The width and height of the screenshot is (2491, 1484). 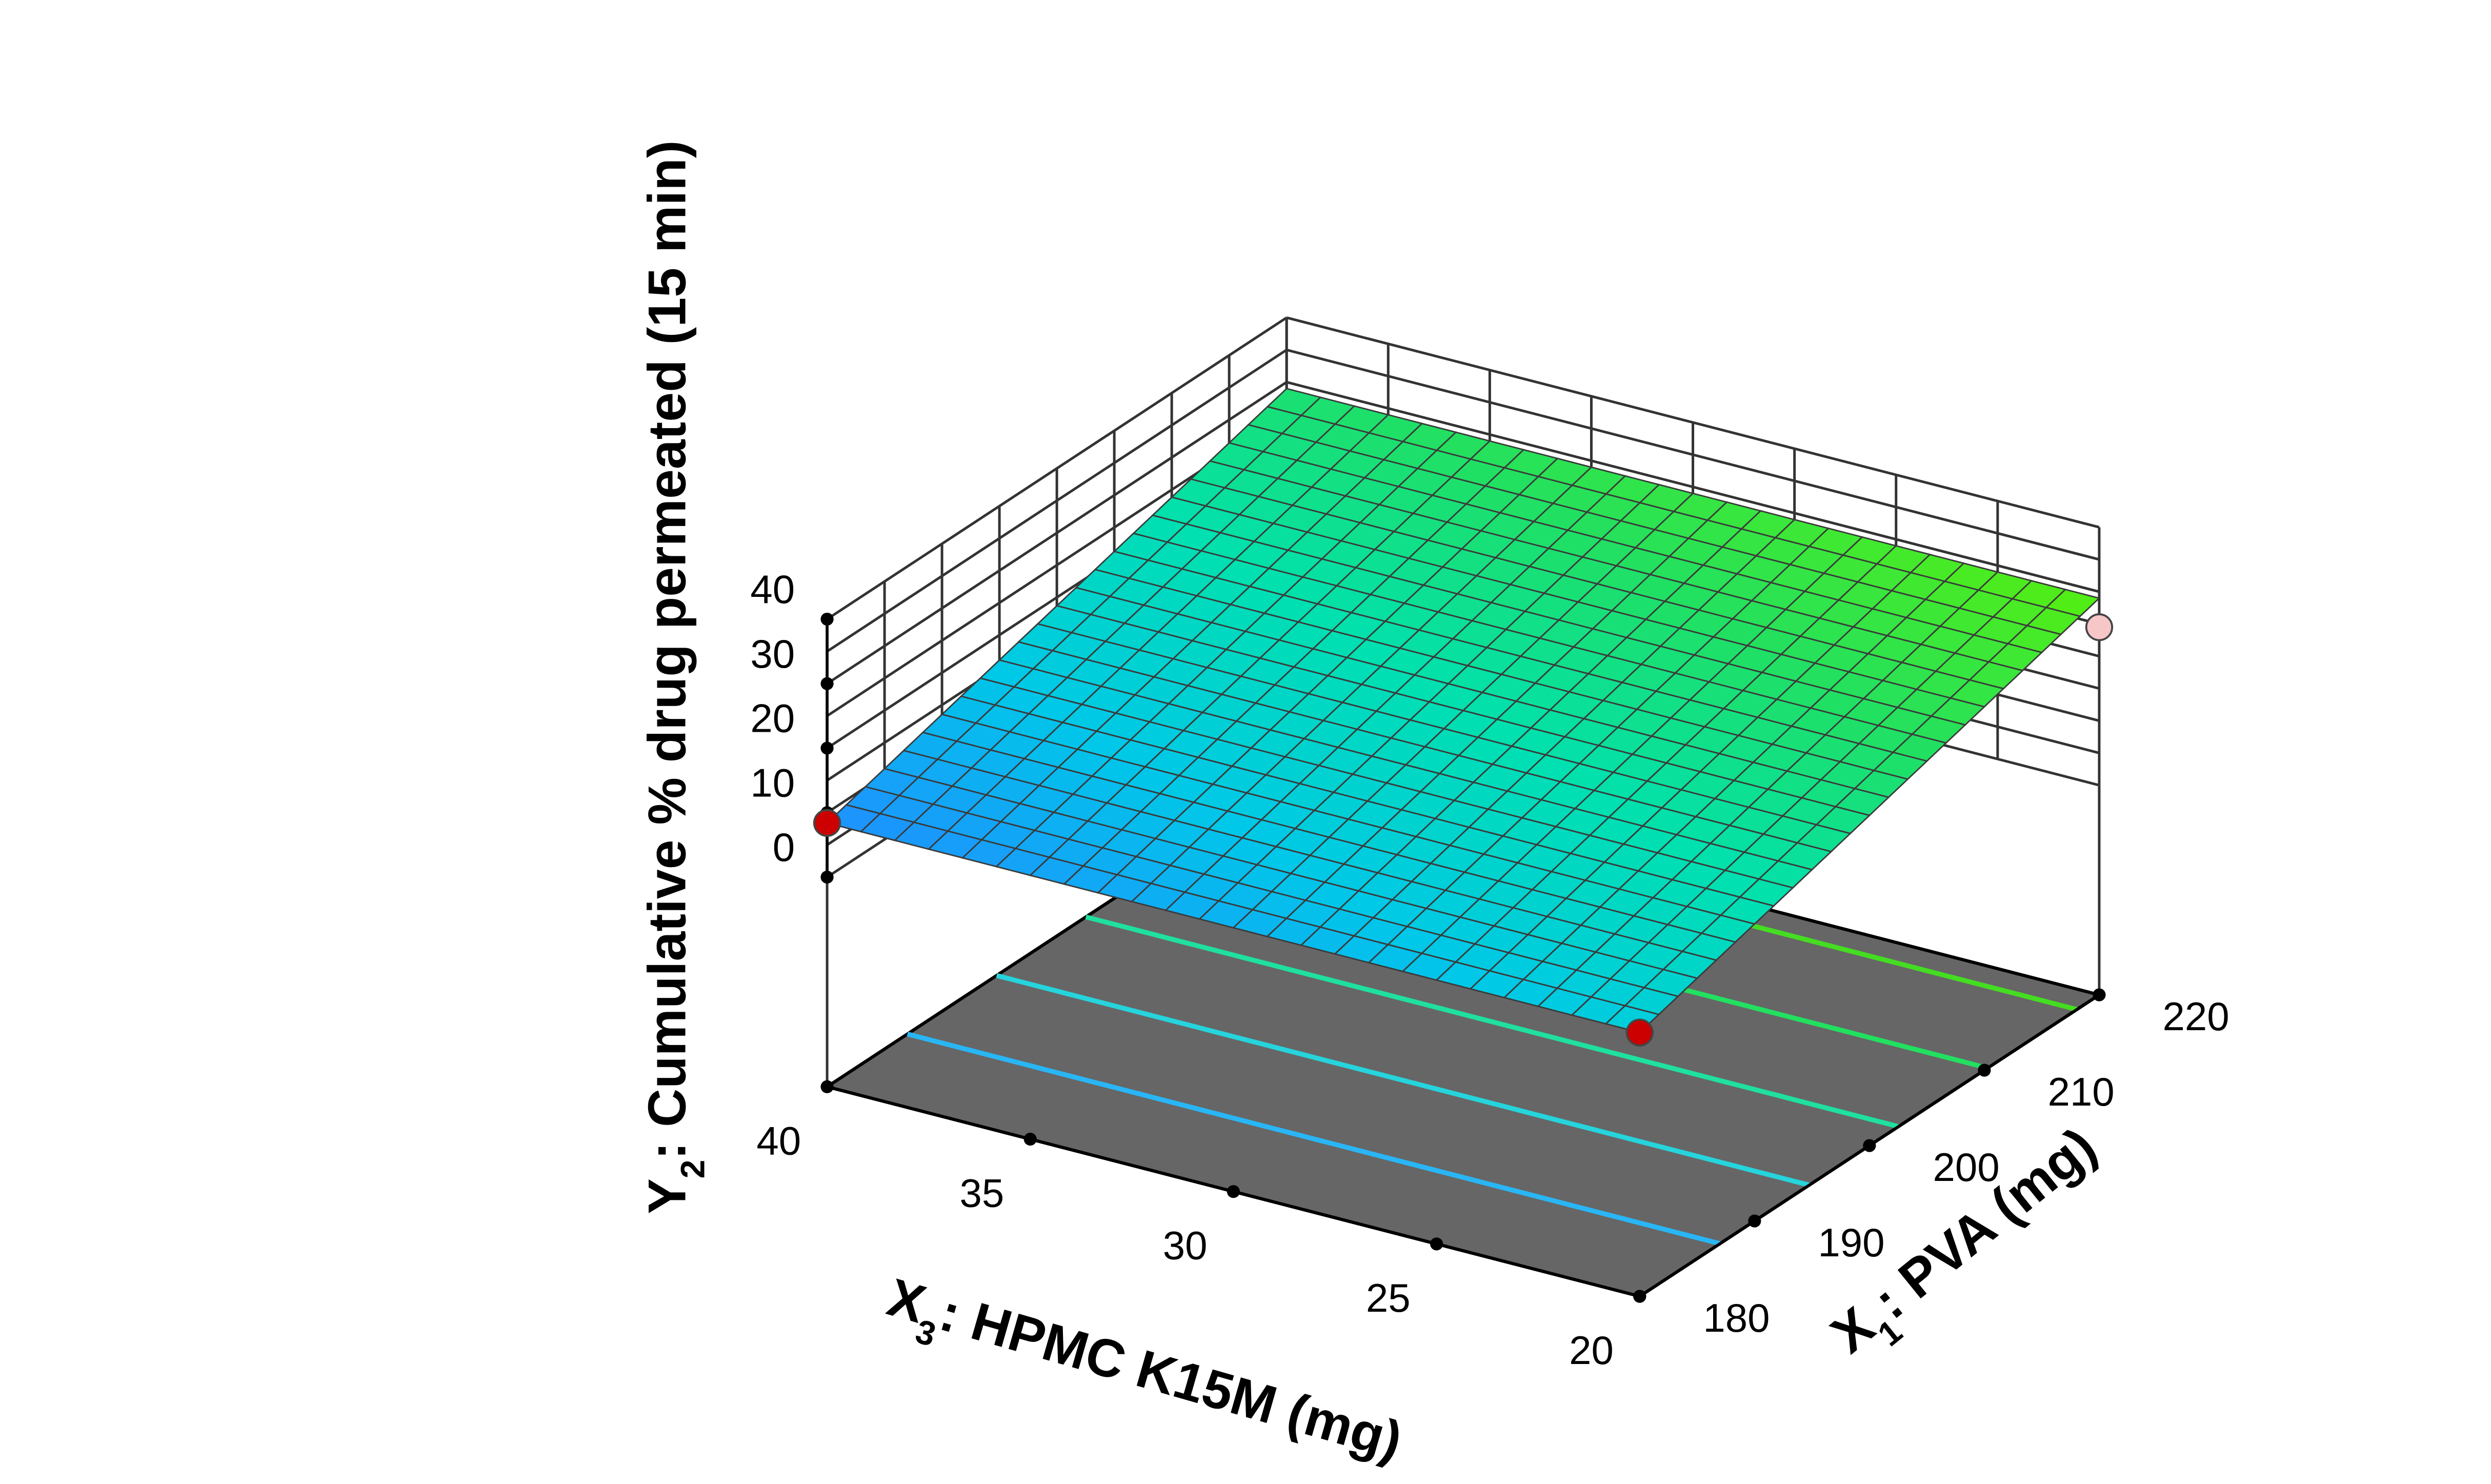 I want to click on x-axis-title: X3: HPMC K15M (mg), so click(x=1143, y=1376).